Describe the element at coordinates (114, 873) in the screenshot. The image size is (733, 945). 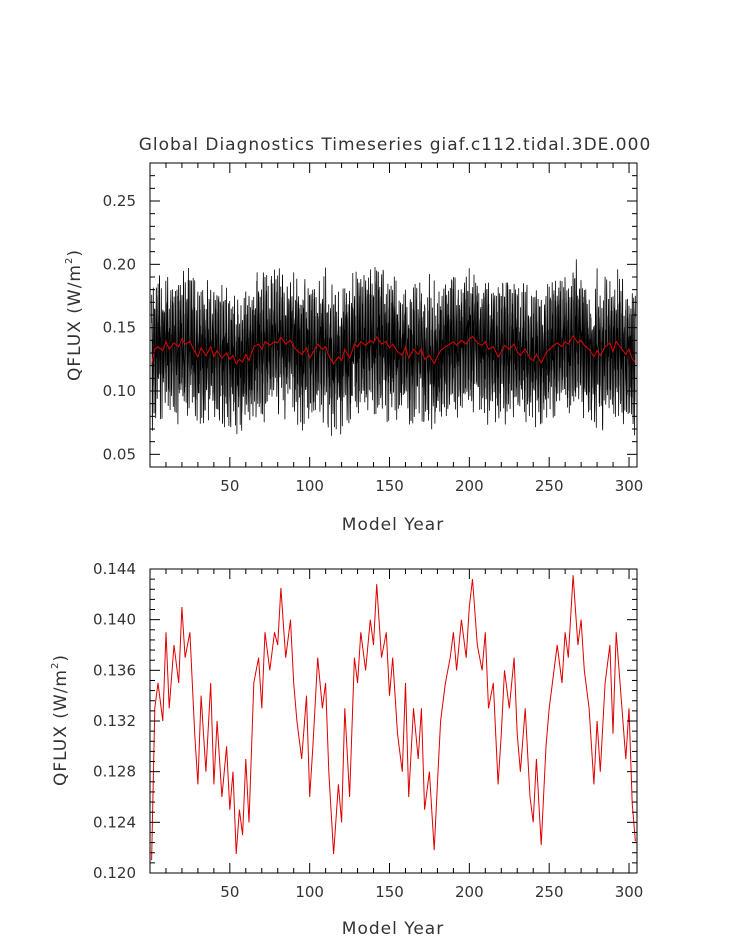
I see `y-tick-label: 0.120` at that location.